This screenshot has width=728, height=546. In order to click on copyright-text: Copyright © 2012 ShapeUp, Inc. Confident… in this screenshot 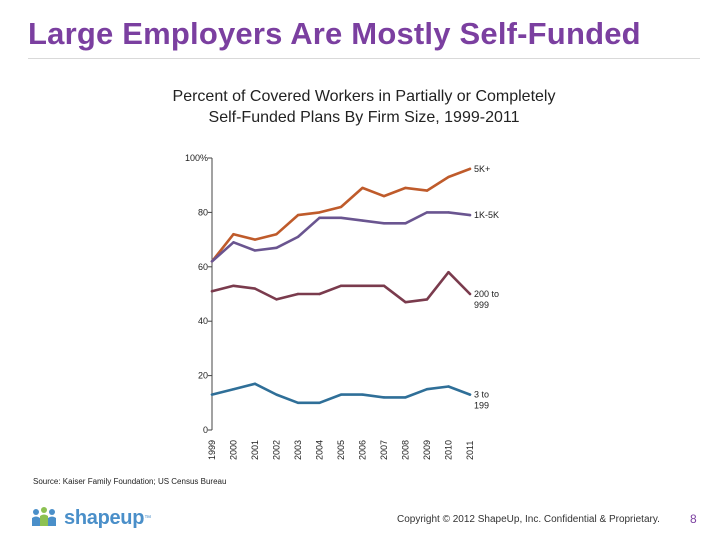, I will do `click(528, 519)`.